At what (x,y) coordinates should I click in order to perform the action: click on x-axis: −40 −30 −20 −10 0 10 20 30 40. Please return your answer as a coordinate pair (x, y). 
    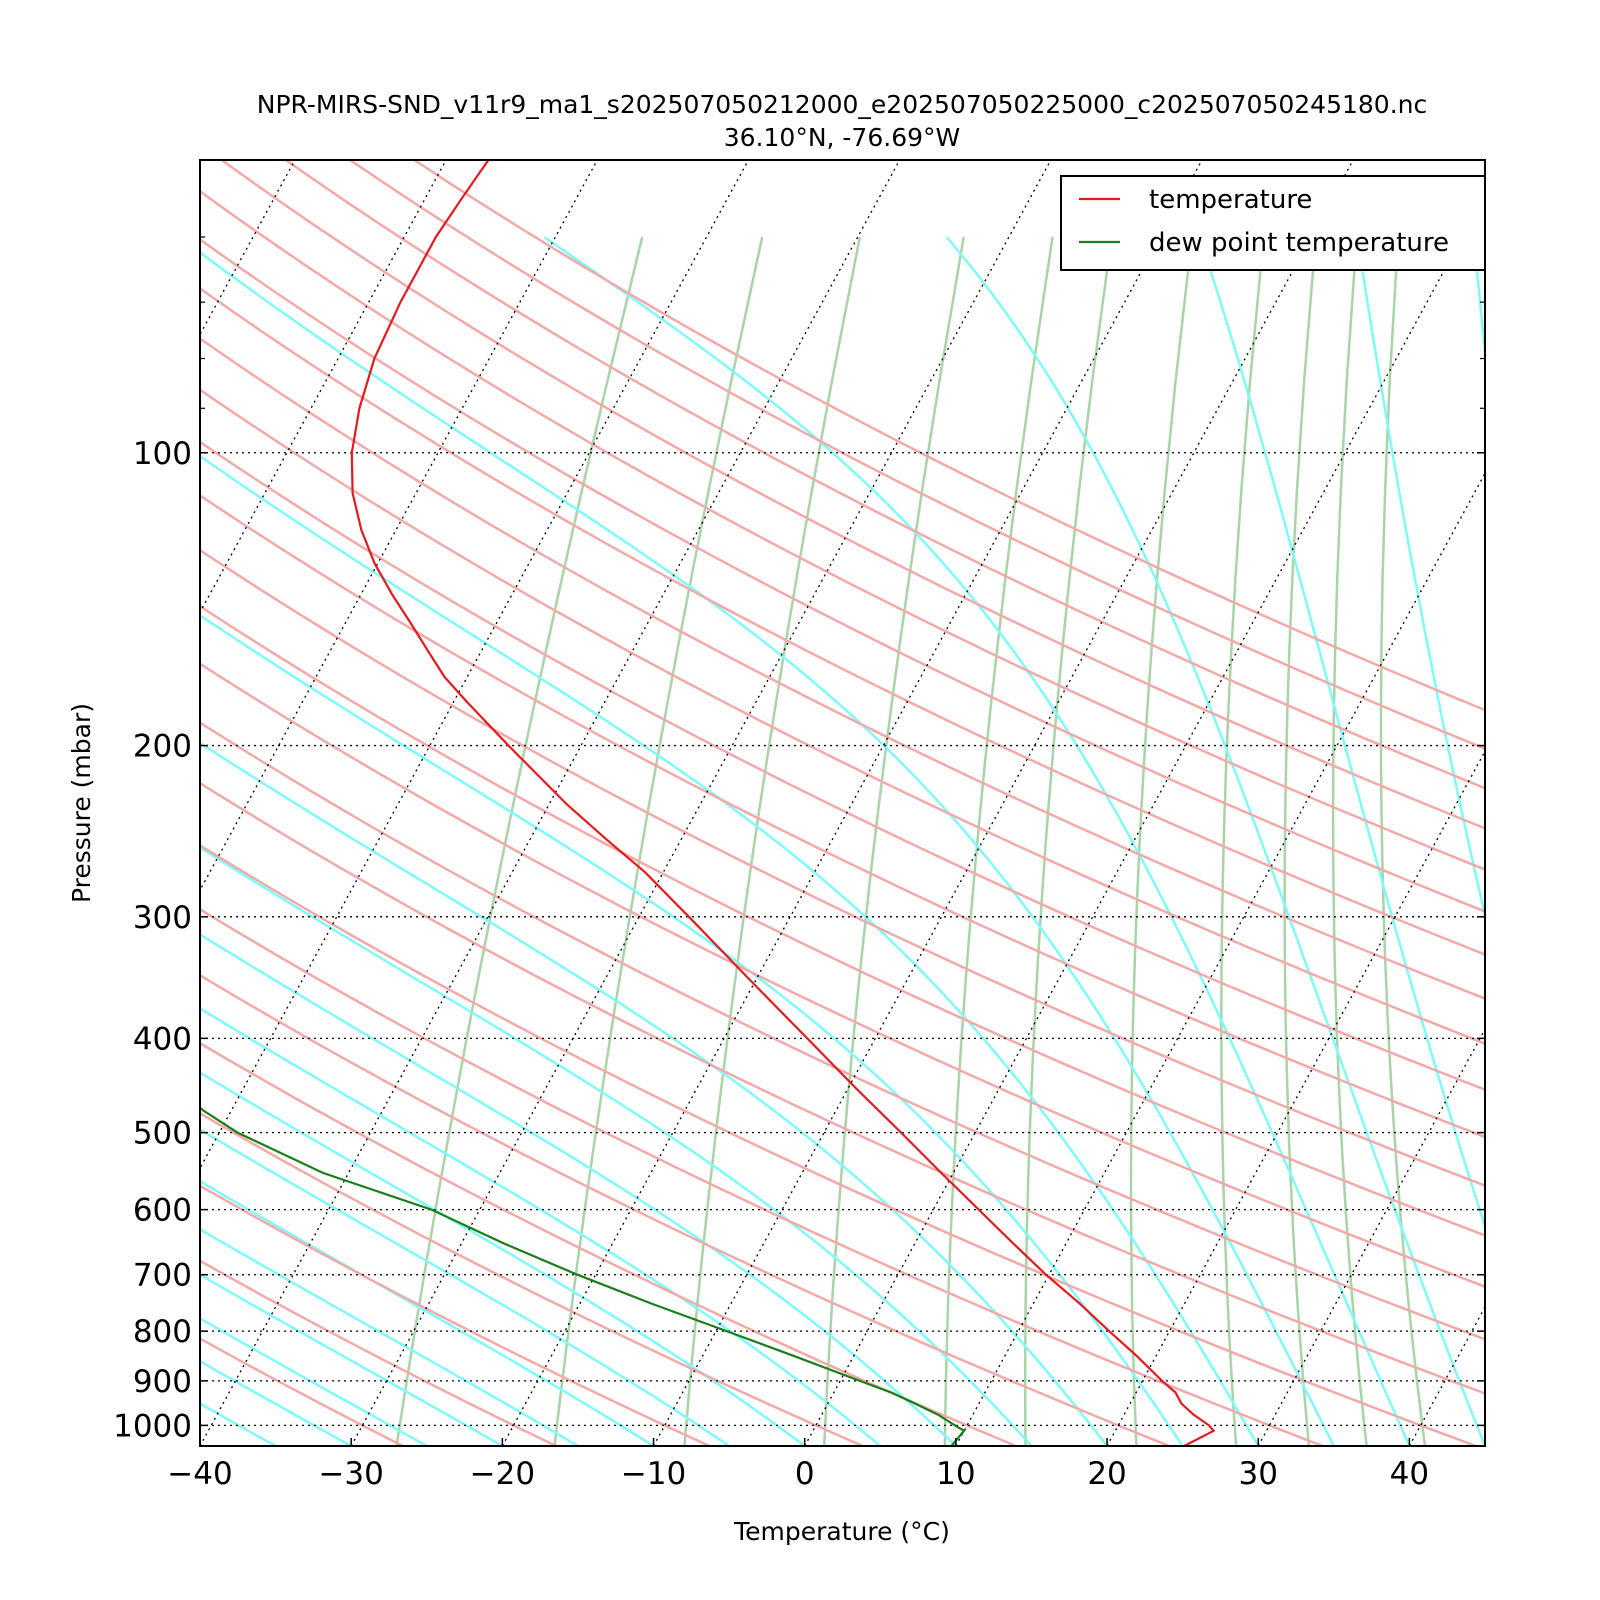
    Looking at the image, I should click on (798, 1465).